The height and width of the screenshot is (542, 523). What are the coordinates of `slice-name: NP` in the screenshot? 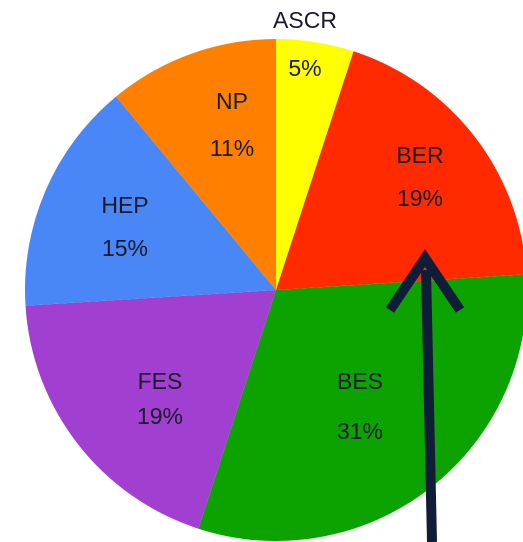 It's located at (232, 101).